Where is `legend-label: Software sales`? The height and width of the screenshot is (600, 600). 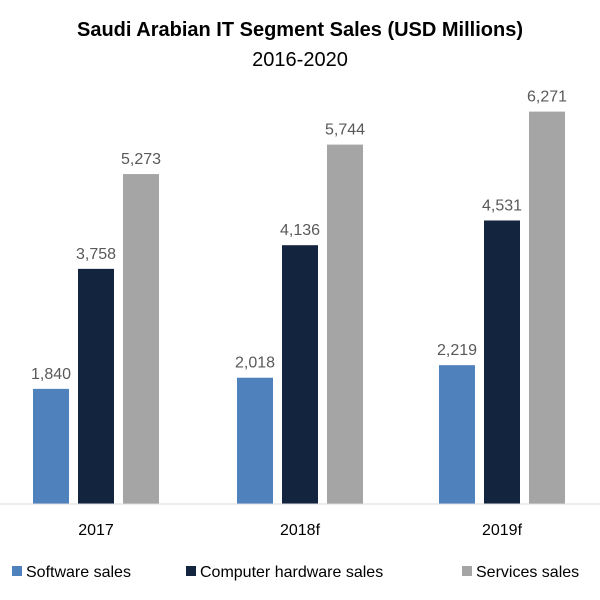
legend-label: Software sales is located at coordinates (78, 572).